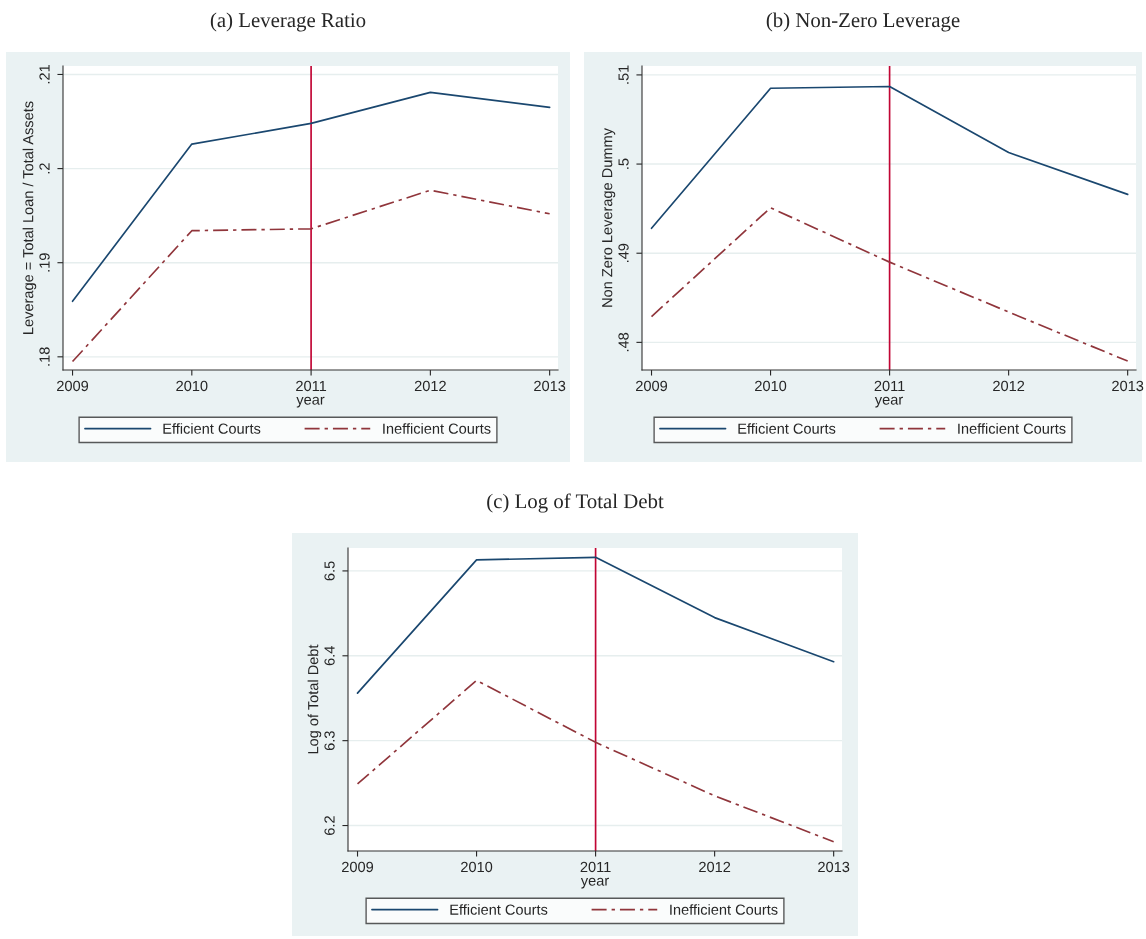 The height and width of the screenshot is (939, 1146). Describe the element at coordinates (44, 262) in the screenshot. I see `y-tick-label: .19` at that location.